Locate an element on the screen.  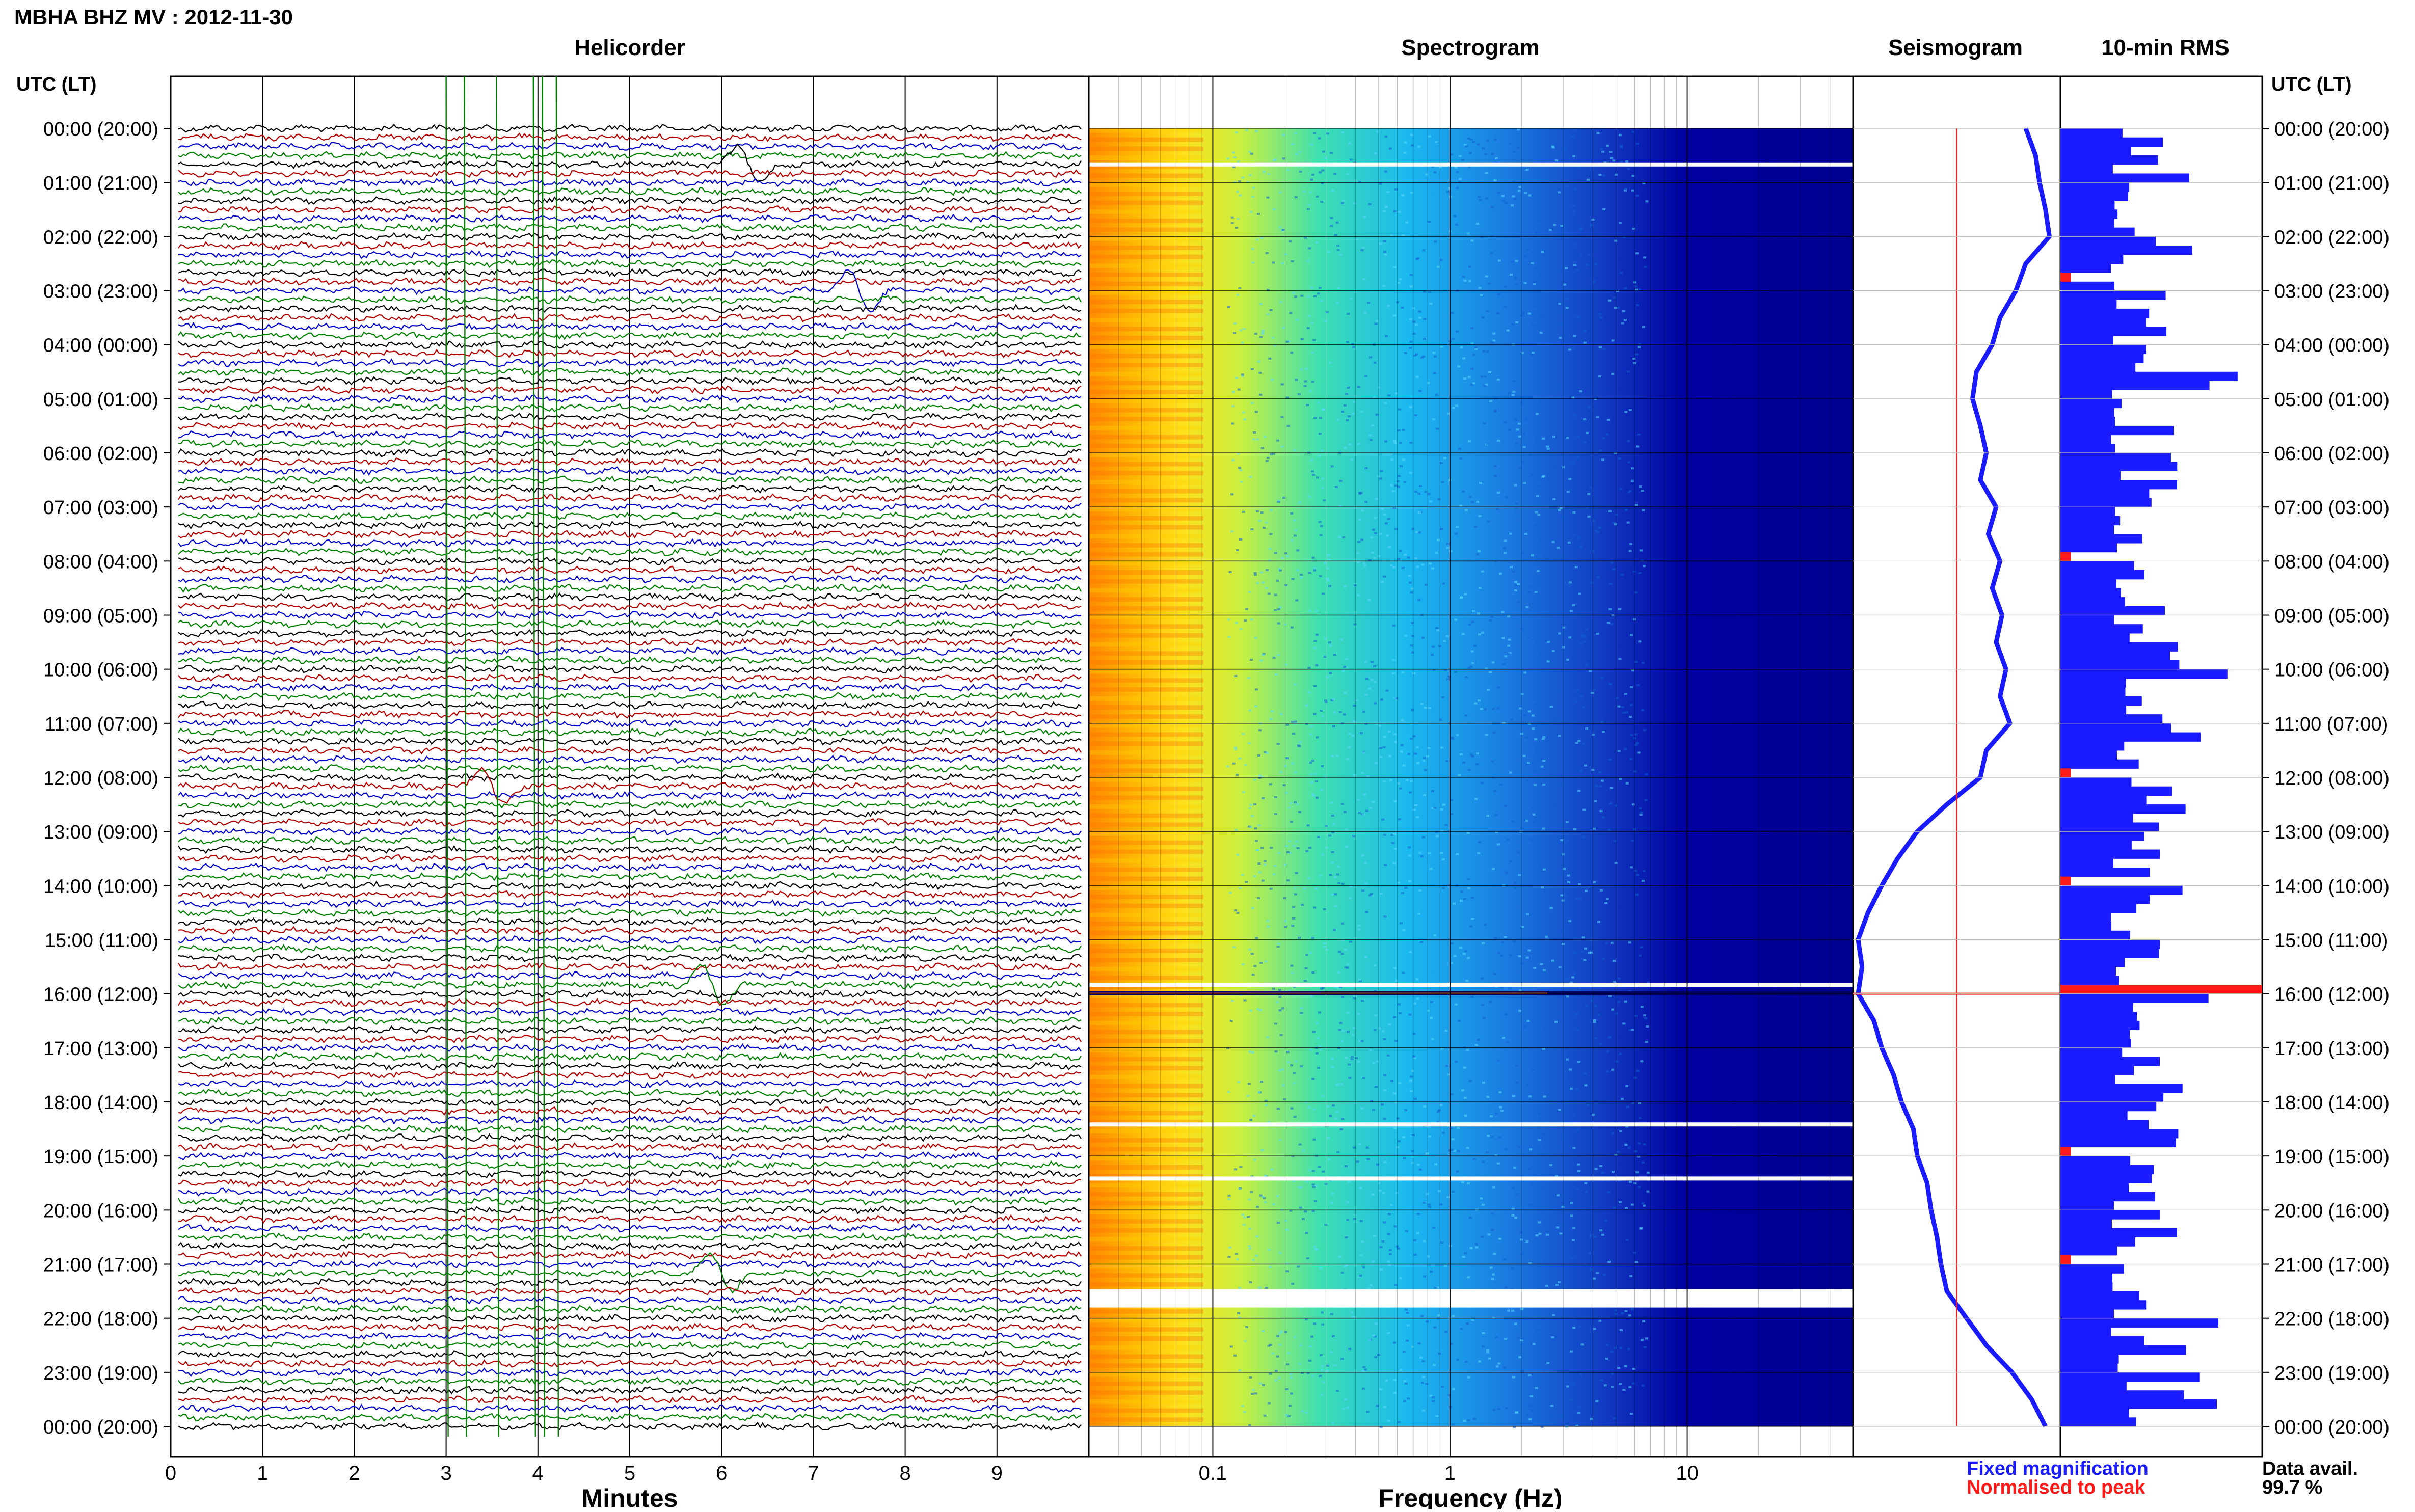
minute-tick-label: 2 is located at coordinates (354, 1473).